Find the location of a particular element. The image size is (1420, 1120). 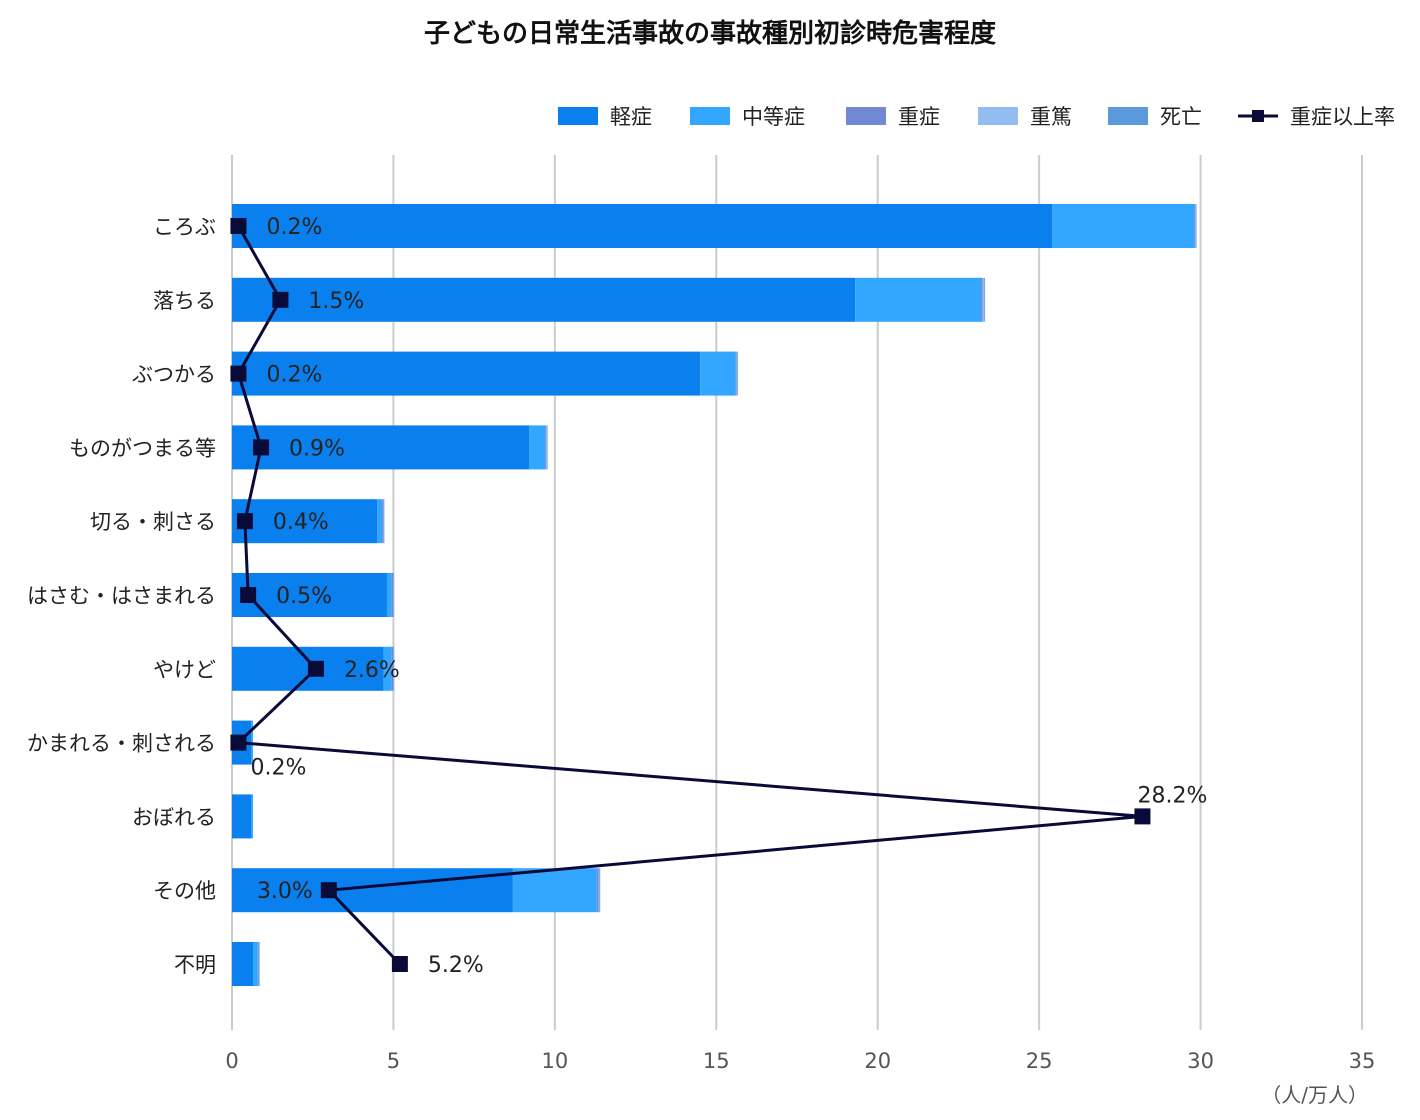

category-label: 落ちる is located at coordinates (184, 301).